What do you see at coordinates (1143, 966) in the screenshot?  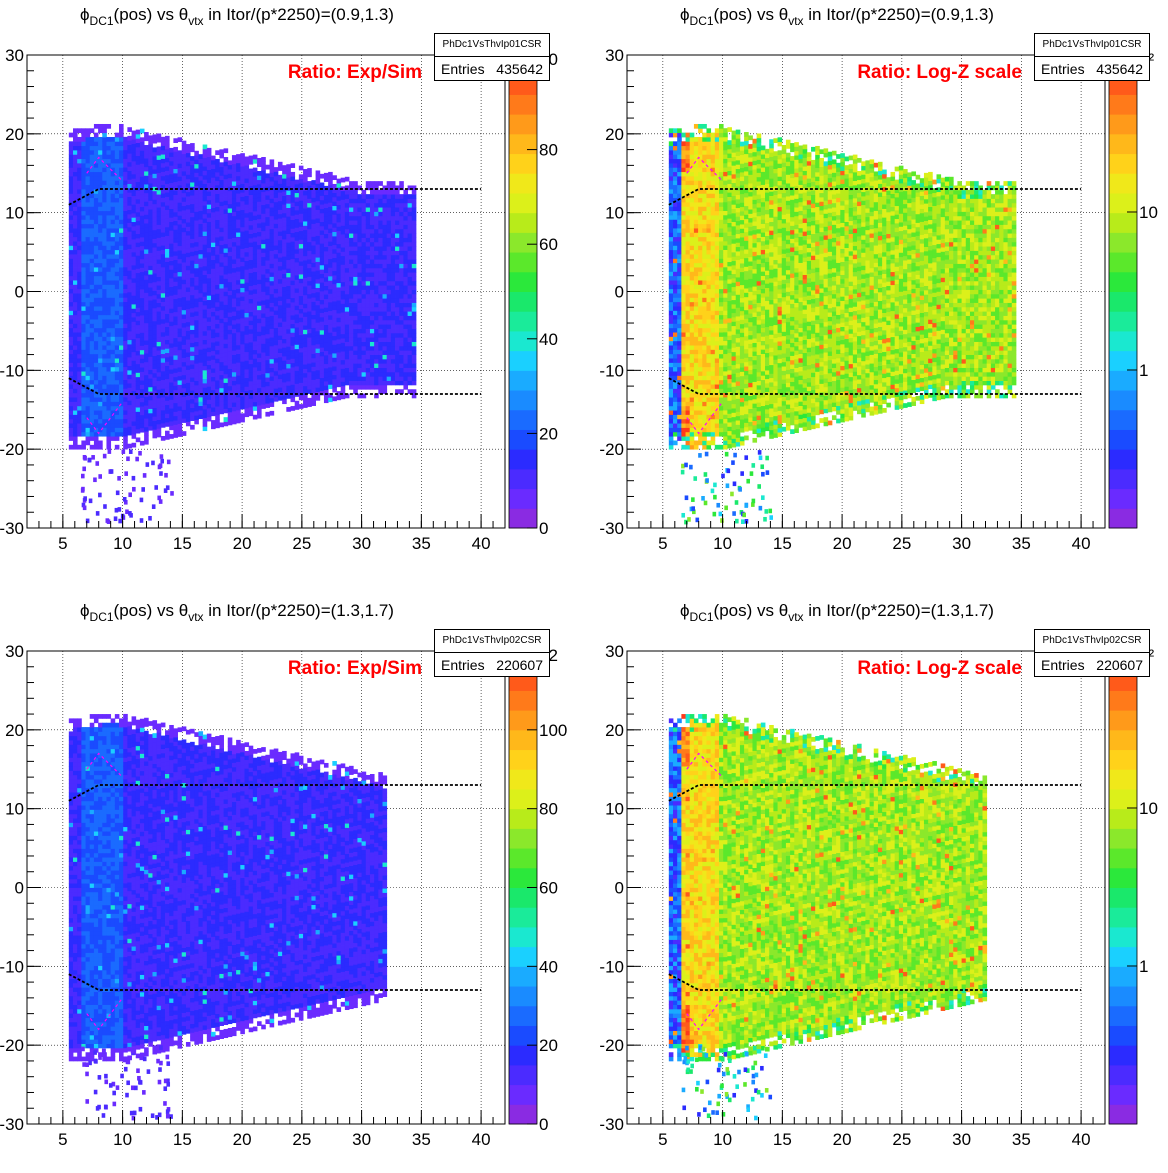 I see `palette-label: 1` at bounding box center [1143, 966].